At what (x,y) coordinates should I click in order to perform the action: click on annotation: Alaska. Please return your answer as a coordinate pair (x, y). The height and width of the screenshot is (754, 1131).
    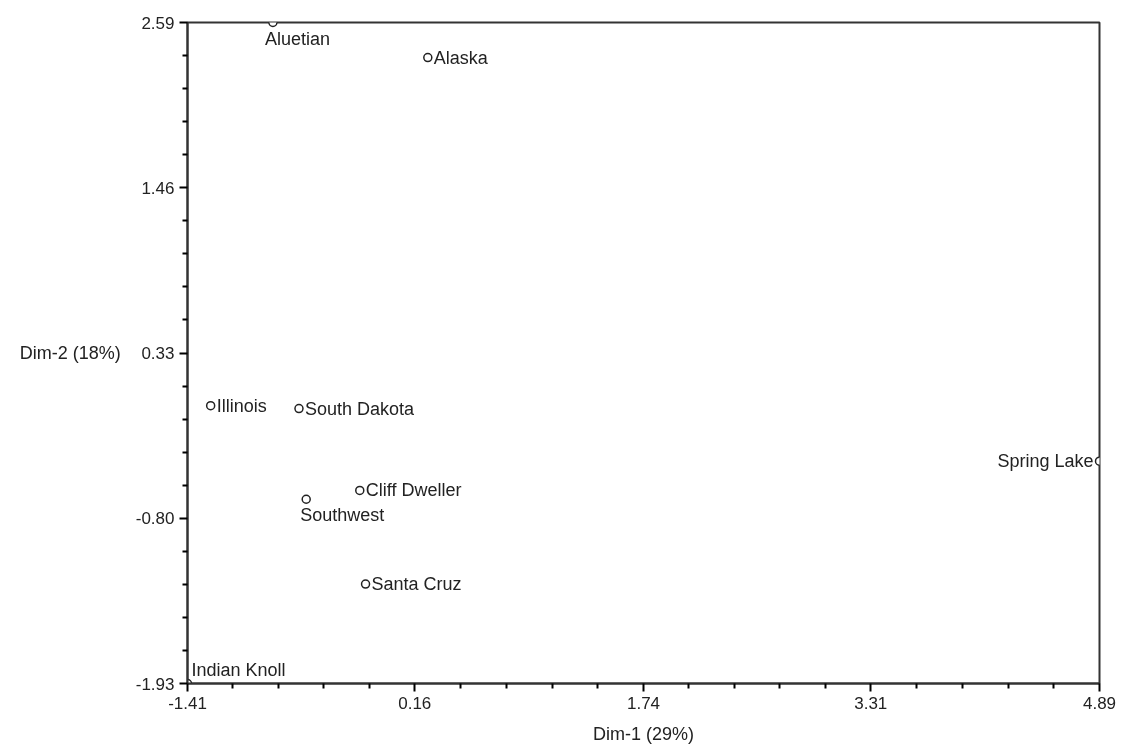
    Looking at the image, I should click on (461, 57).